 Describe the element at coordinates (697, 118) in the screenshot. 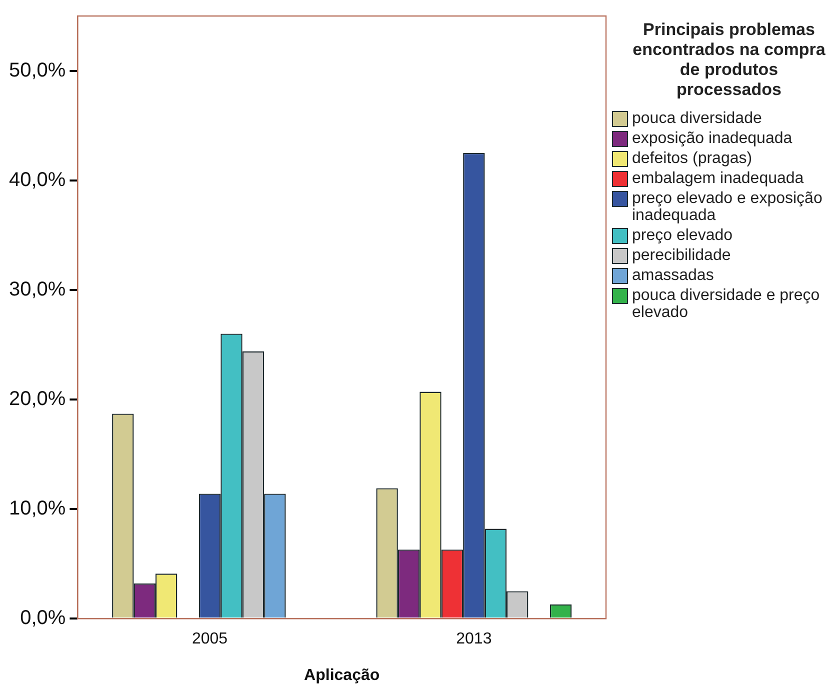

I see `legend-label: pouca diversidade` at that location.